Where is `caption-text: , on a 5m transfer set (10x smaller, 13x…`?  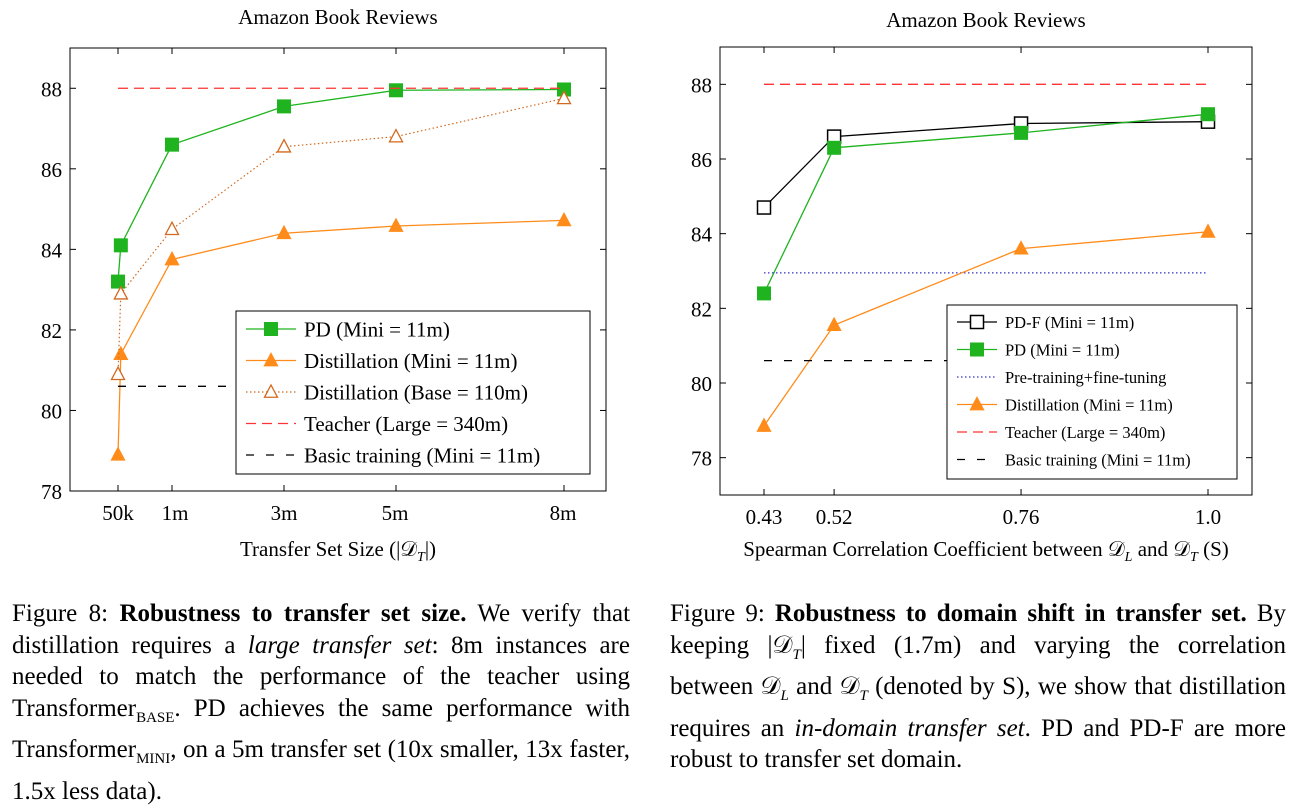 caption-text: , on a 5m transfer set (10x smaller, 13x… is located at coordinates (321, 770).